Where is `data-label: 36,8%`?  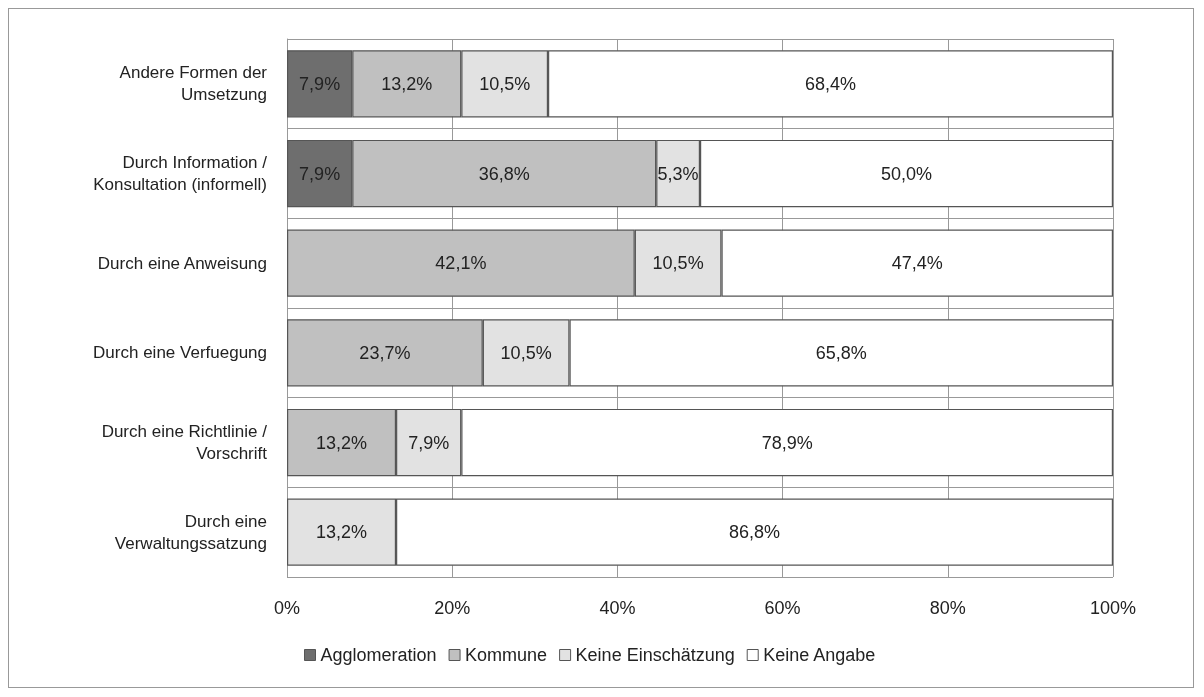 data-label: 36,8% is located at coordinates (504, 173).